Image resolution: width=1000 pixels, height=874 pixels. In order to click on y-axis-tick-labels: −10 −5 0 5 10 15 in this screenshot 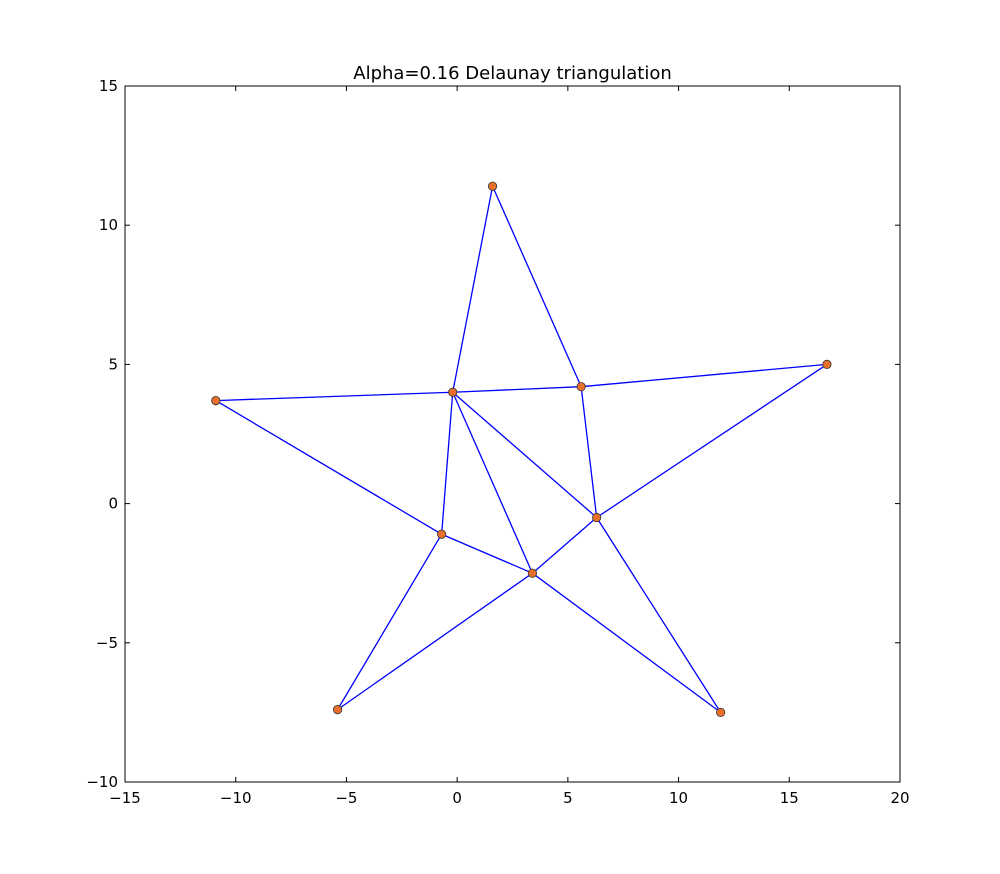, I will do `click(102, 434)`.